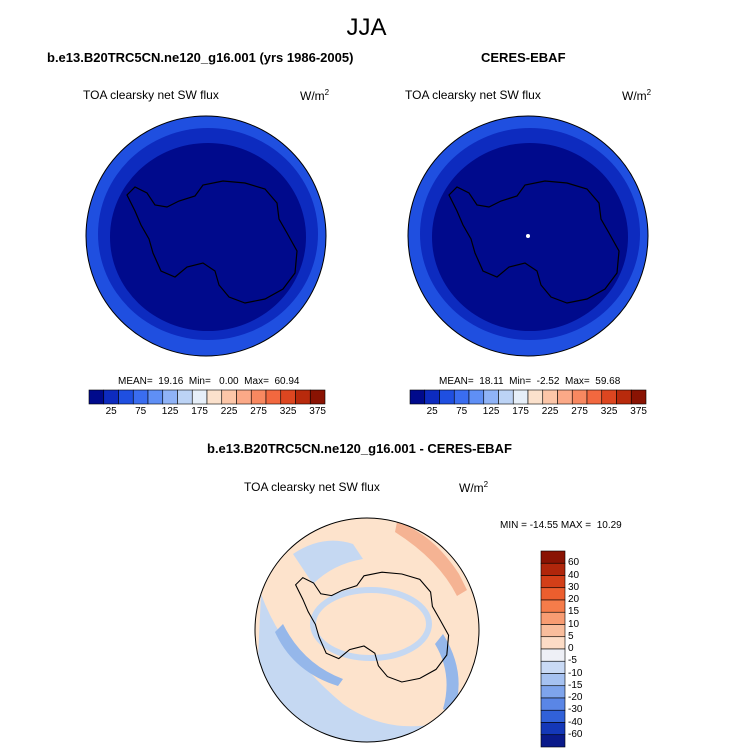 The width and height of the screenshot is (733, 756). I want to click on colorbar-tick-label: 10, so click(574, 624).